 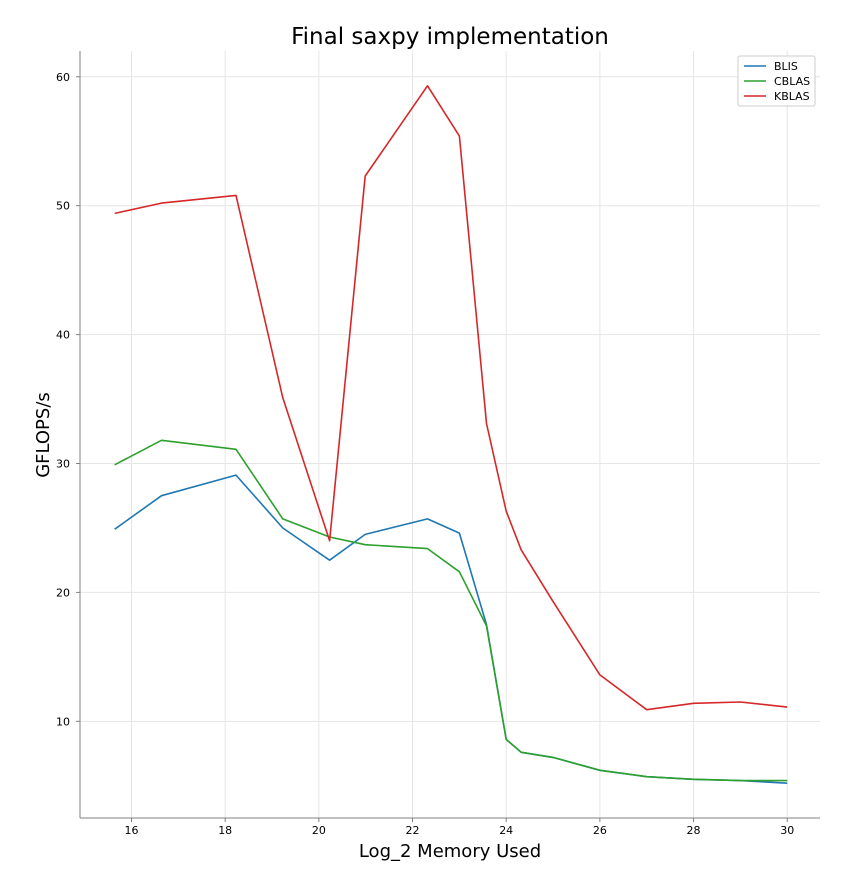 What do you see at coordinates (506, 830) in the screenshot?
I see `x-tick-label: 24` at bounding box center [506, 830].